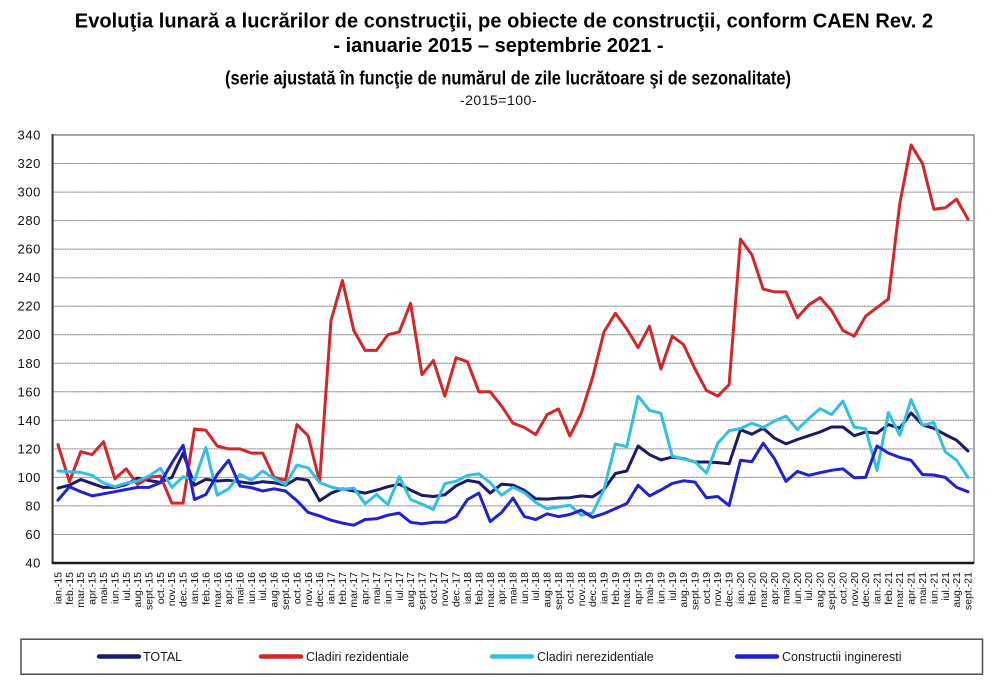 The width and height of the screenshot is (1000, 693). Describe the element at coordinates (332, 588) in the screenshot. I see `svg-text: ian.-17` at that location.